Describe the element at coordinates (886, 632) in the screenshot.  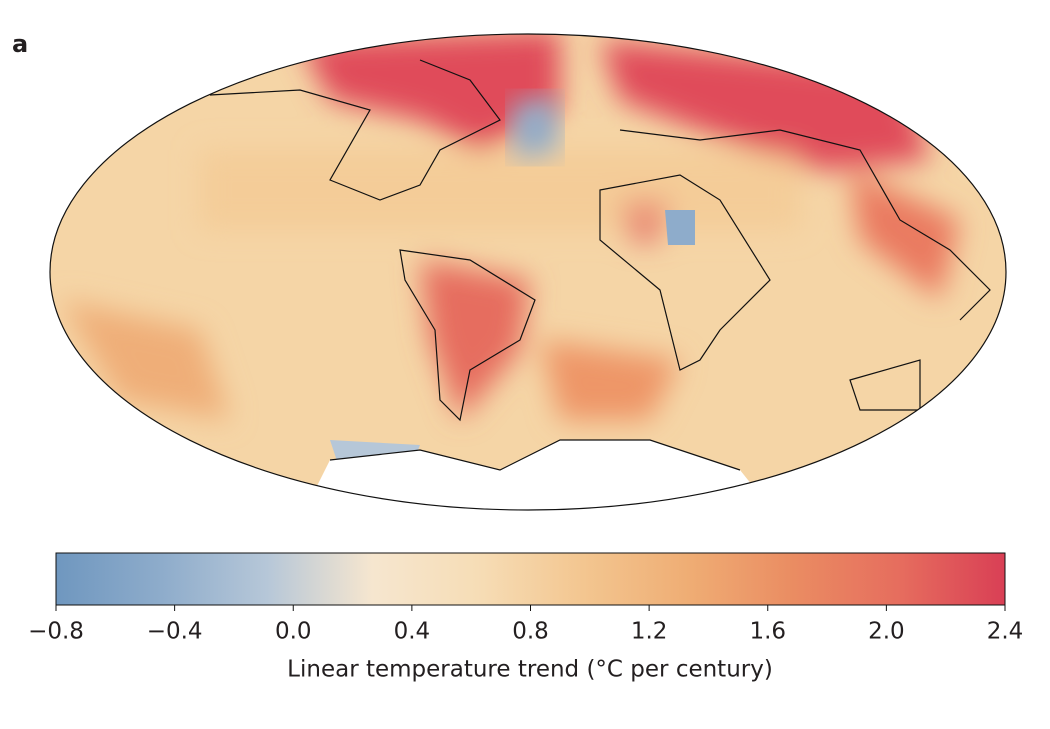
I see `tick-label: 2.0` at that location.